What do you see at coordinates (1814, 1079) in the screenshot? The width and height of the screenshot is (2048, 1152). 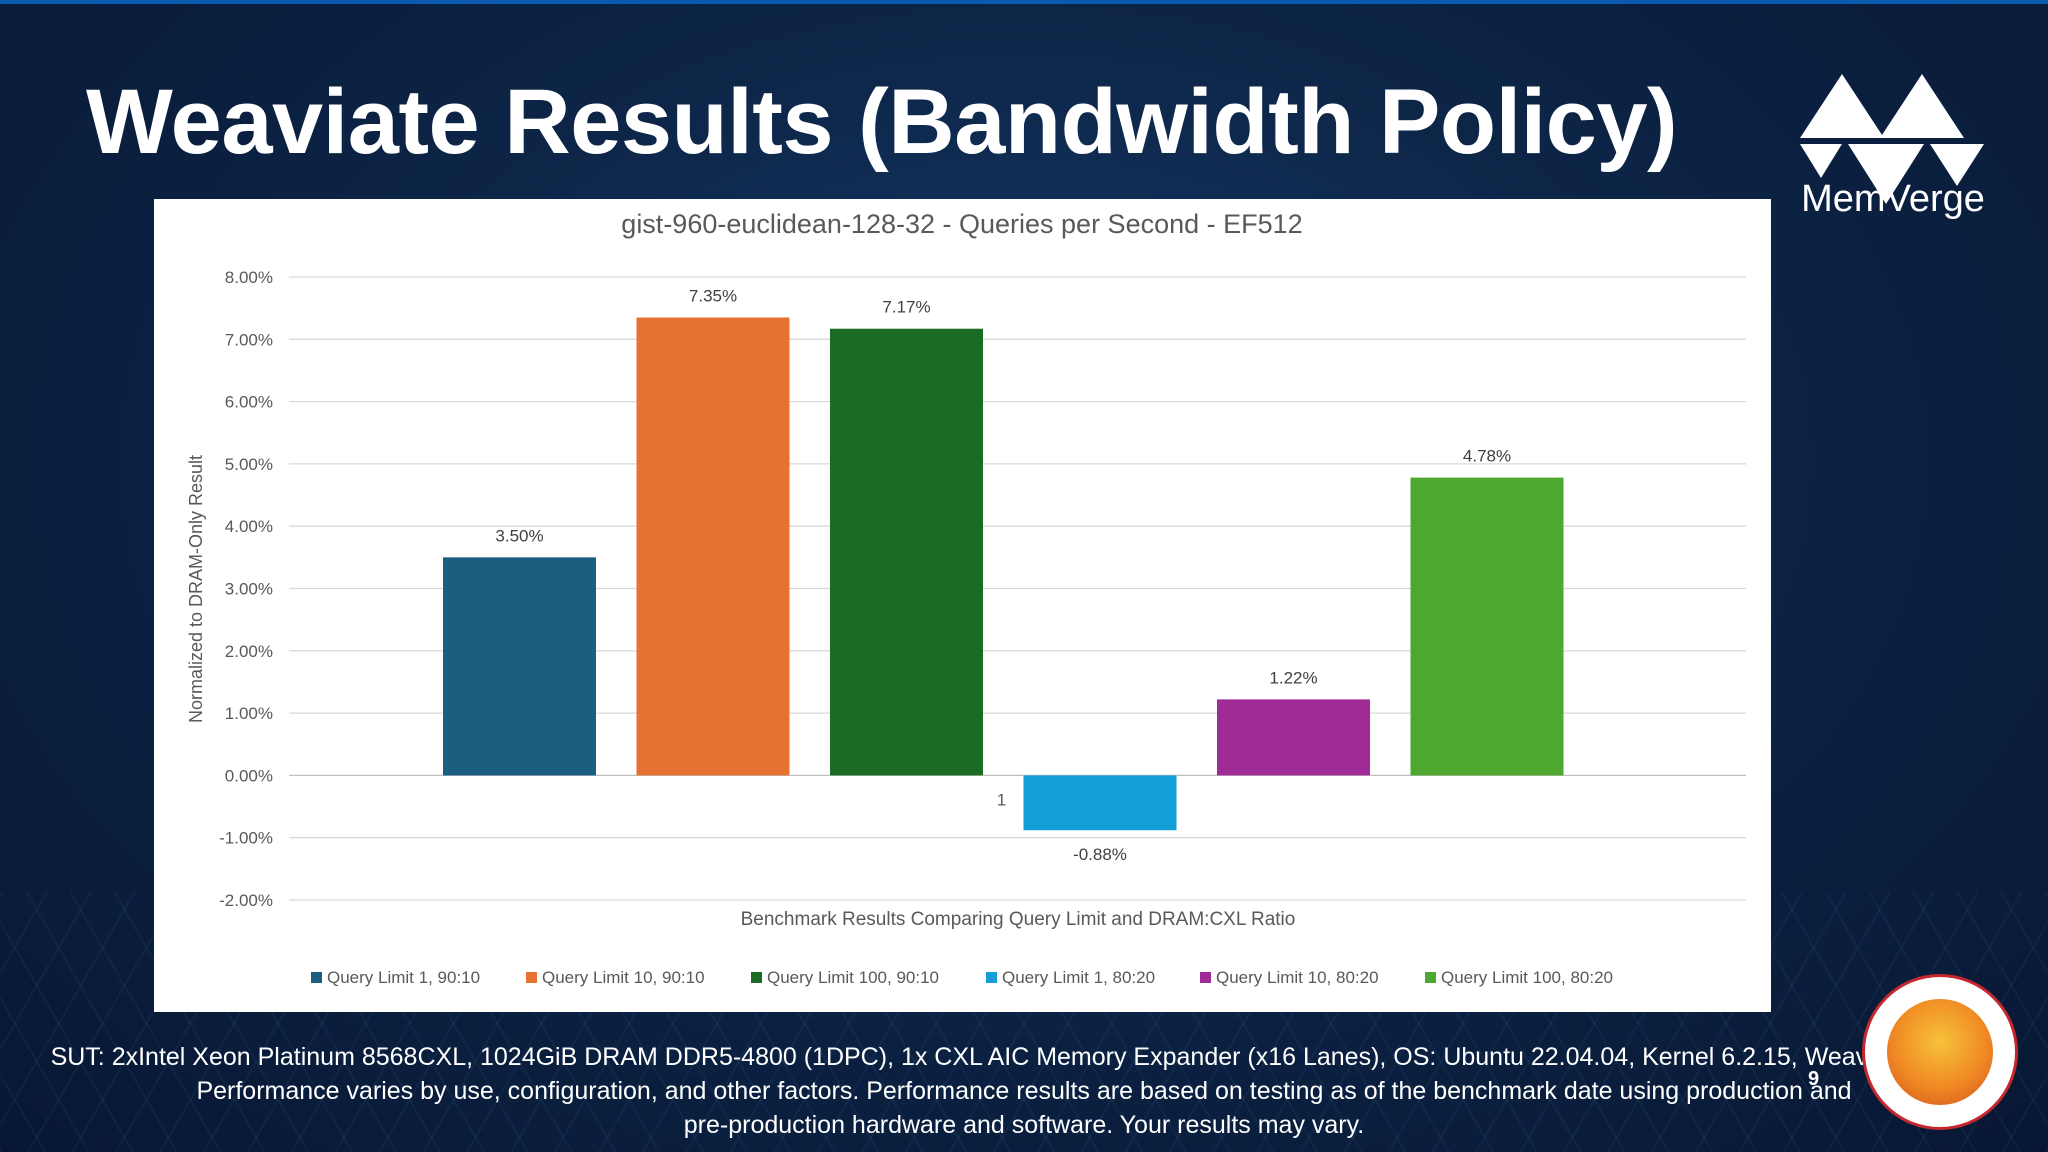 I see `page-number: 9` at bounding box center [1814, 1079].